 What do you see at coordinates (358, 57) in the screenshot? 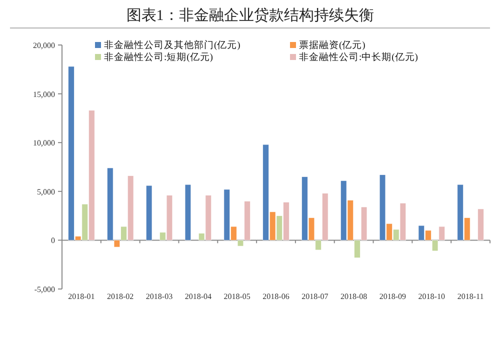
I see `legend-label: 非金融性公司:中长期(亿元)` at bounding box center [358, 57].